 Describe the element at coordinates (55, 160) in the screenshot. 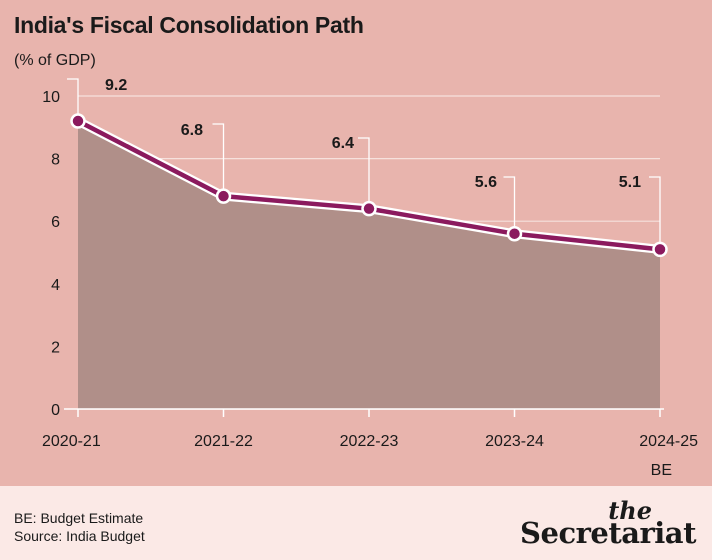

I see `y-tick-label: 8` at that location.